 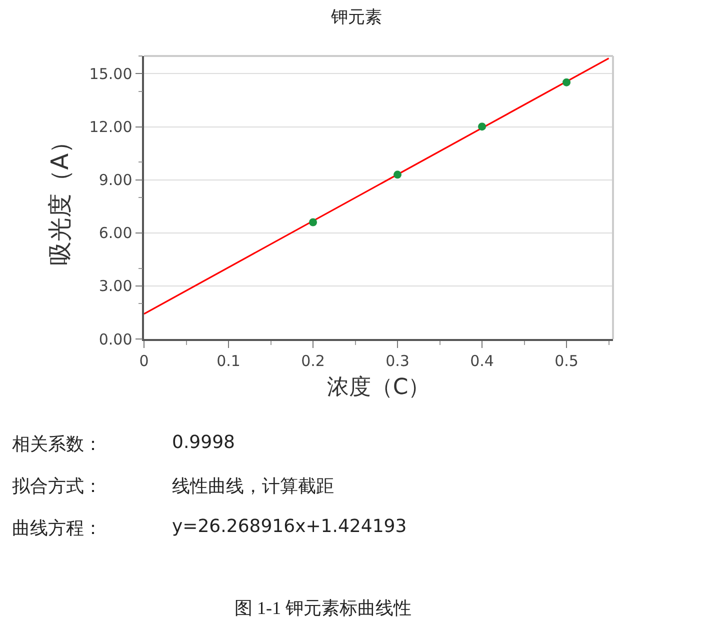 What do you see at coordinates (289, 526) in the screenshot?
I see `text: y=26.268916x+1.424193` at bounding box center [289, 526].